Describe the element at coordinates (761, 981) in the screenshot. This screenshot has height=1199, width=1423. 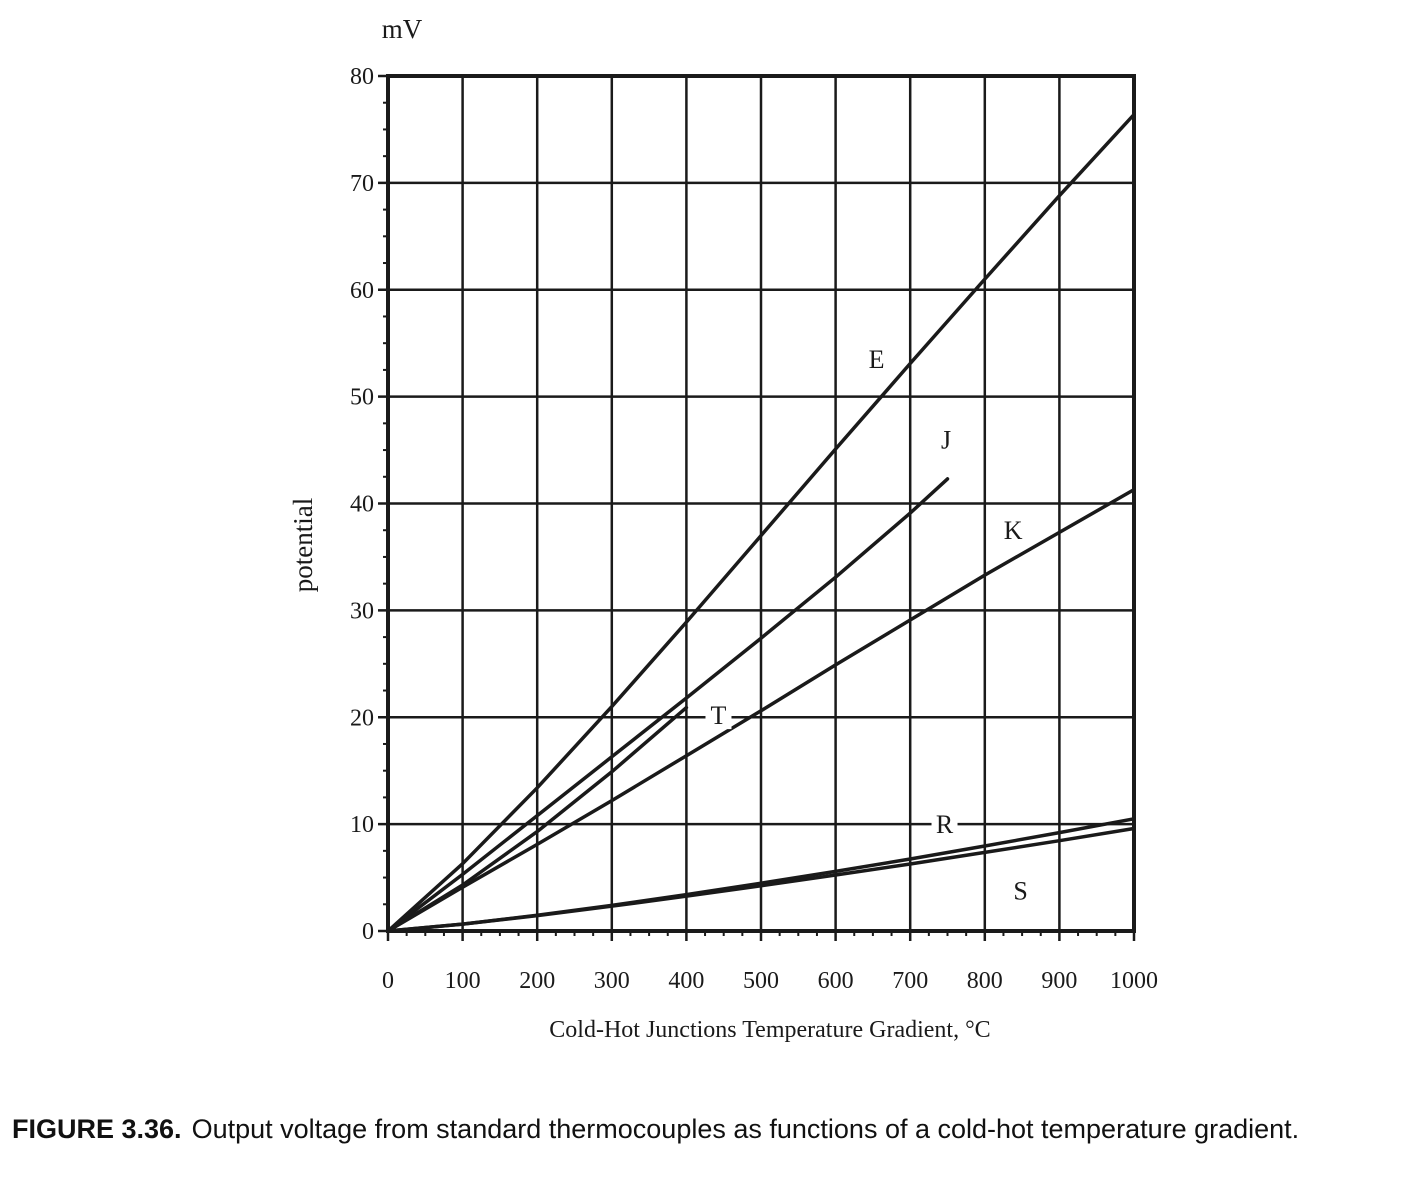
I see `x-tick-label: 500` at that location.